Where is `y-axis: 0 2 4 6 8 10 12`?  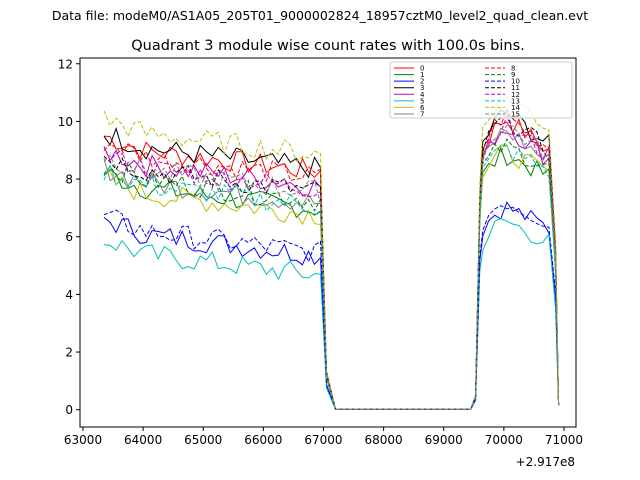
y-axis: 0 2 4 6 8 10 12 is located at coordinates (69, 237).